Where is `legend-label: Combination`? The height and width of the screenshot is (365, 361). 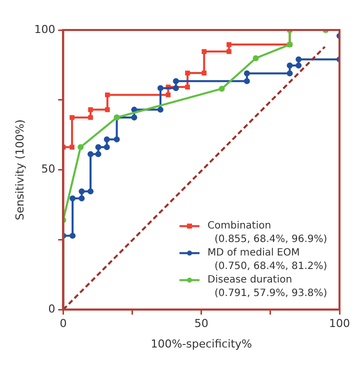
legend-label: Combination is located at coordinates (240, 226).